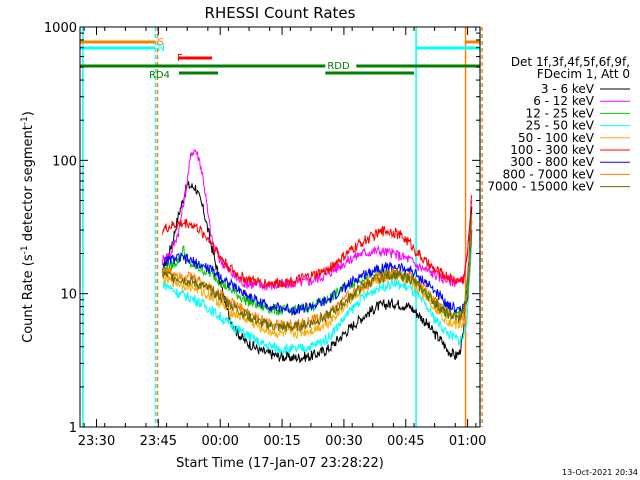  What do you see at coordinates (338, 66) in the screenshot?
I see `flag-label: RDD` at bounding box center [338, 66].